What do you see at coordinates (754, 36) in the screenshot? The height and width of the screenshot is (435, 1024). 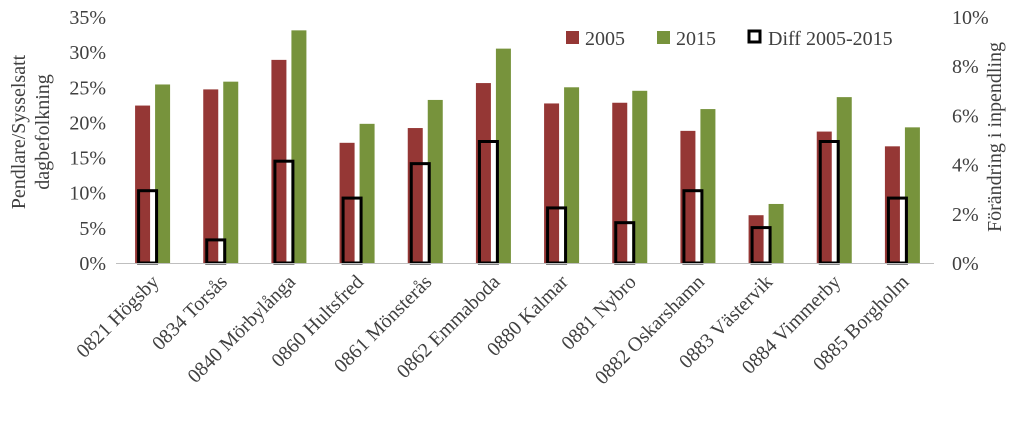 I see `legend-swatch-diff` at bounding box center [754, 36].